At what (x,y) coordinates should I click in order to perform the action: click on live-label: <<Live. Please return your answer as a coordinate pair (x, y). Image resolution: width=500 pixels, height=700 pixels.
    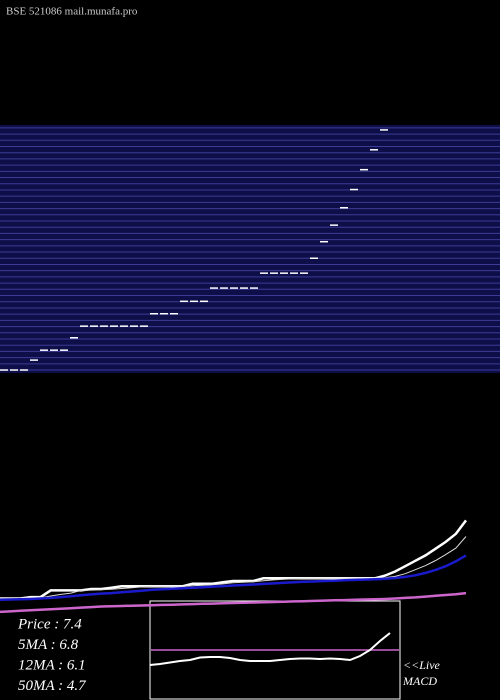
    Looking at the image, I should click on (422, 665).